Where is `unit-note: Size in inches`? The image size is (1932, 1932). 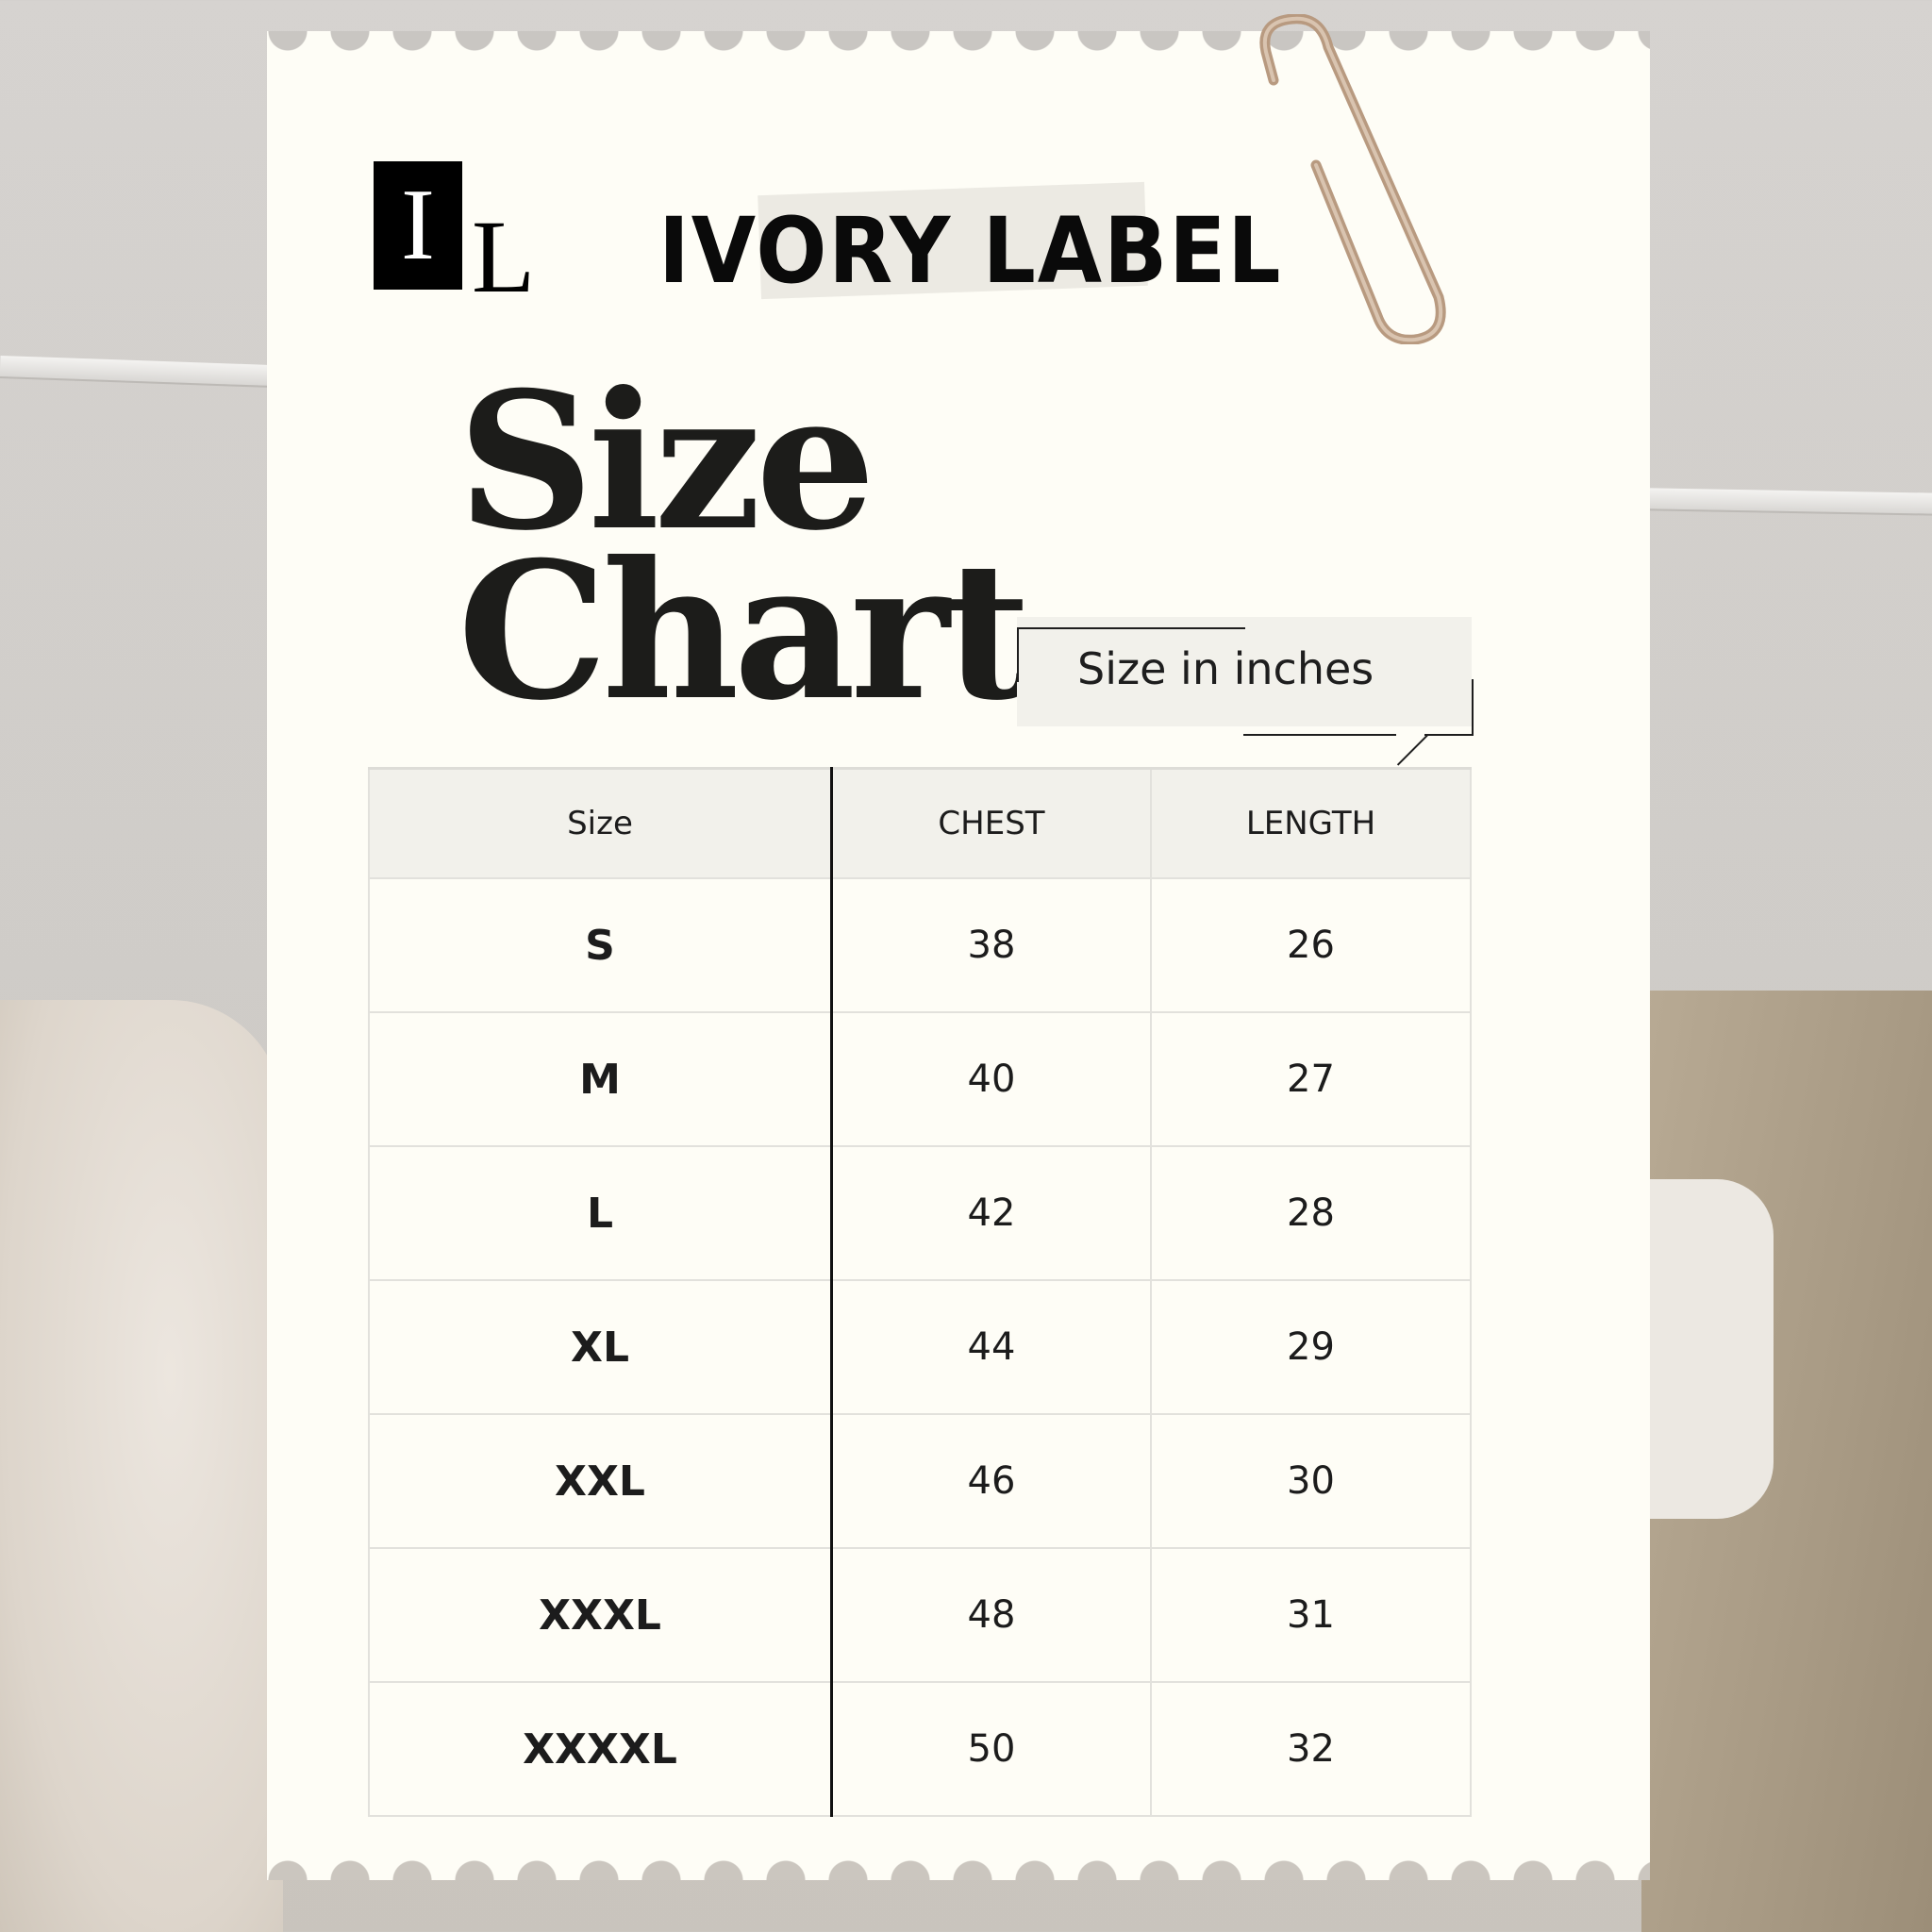 unit-note: Size in inches is located at coordinates (1226, 669).